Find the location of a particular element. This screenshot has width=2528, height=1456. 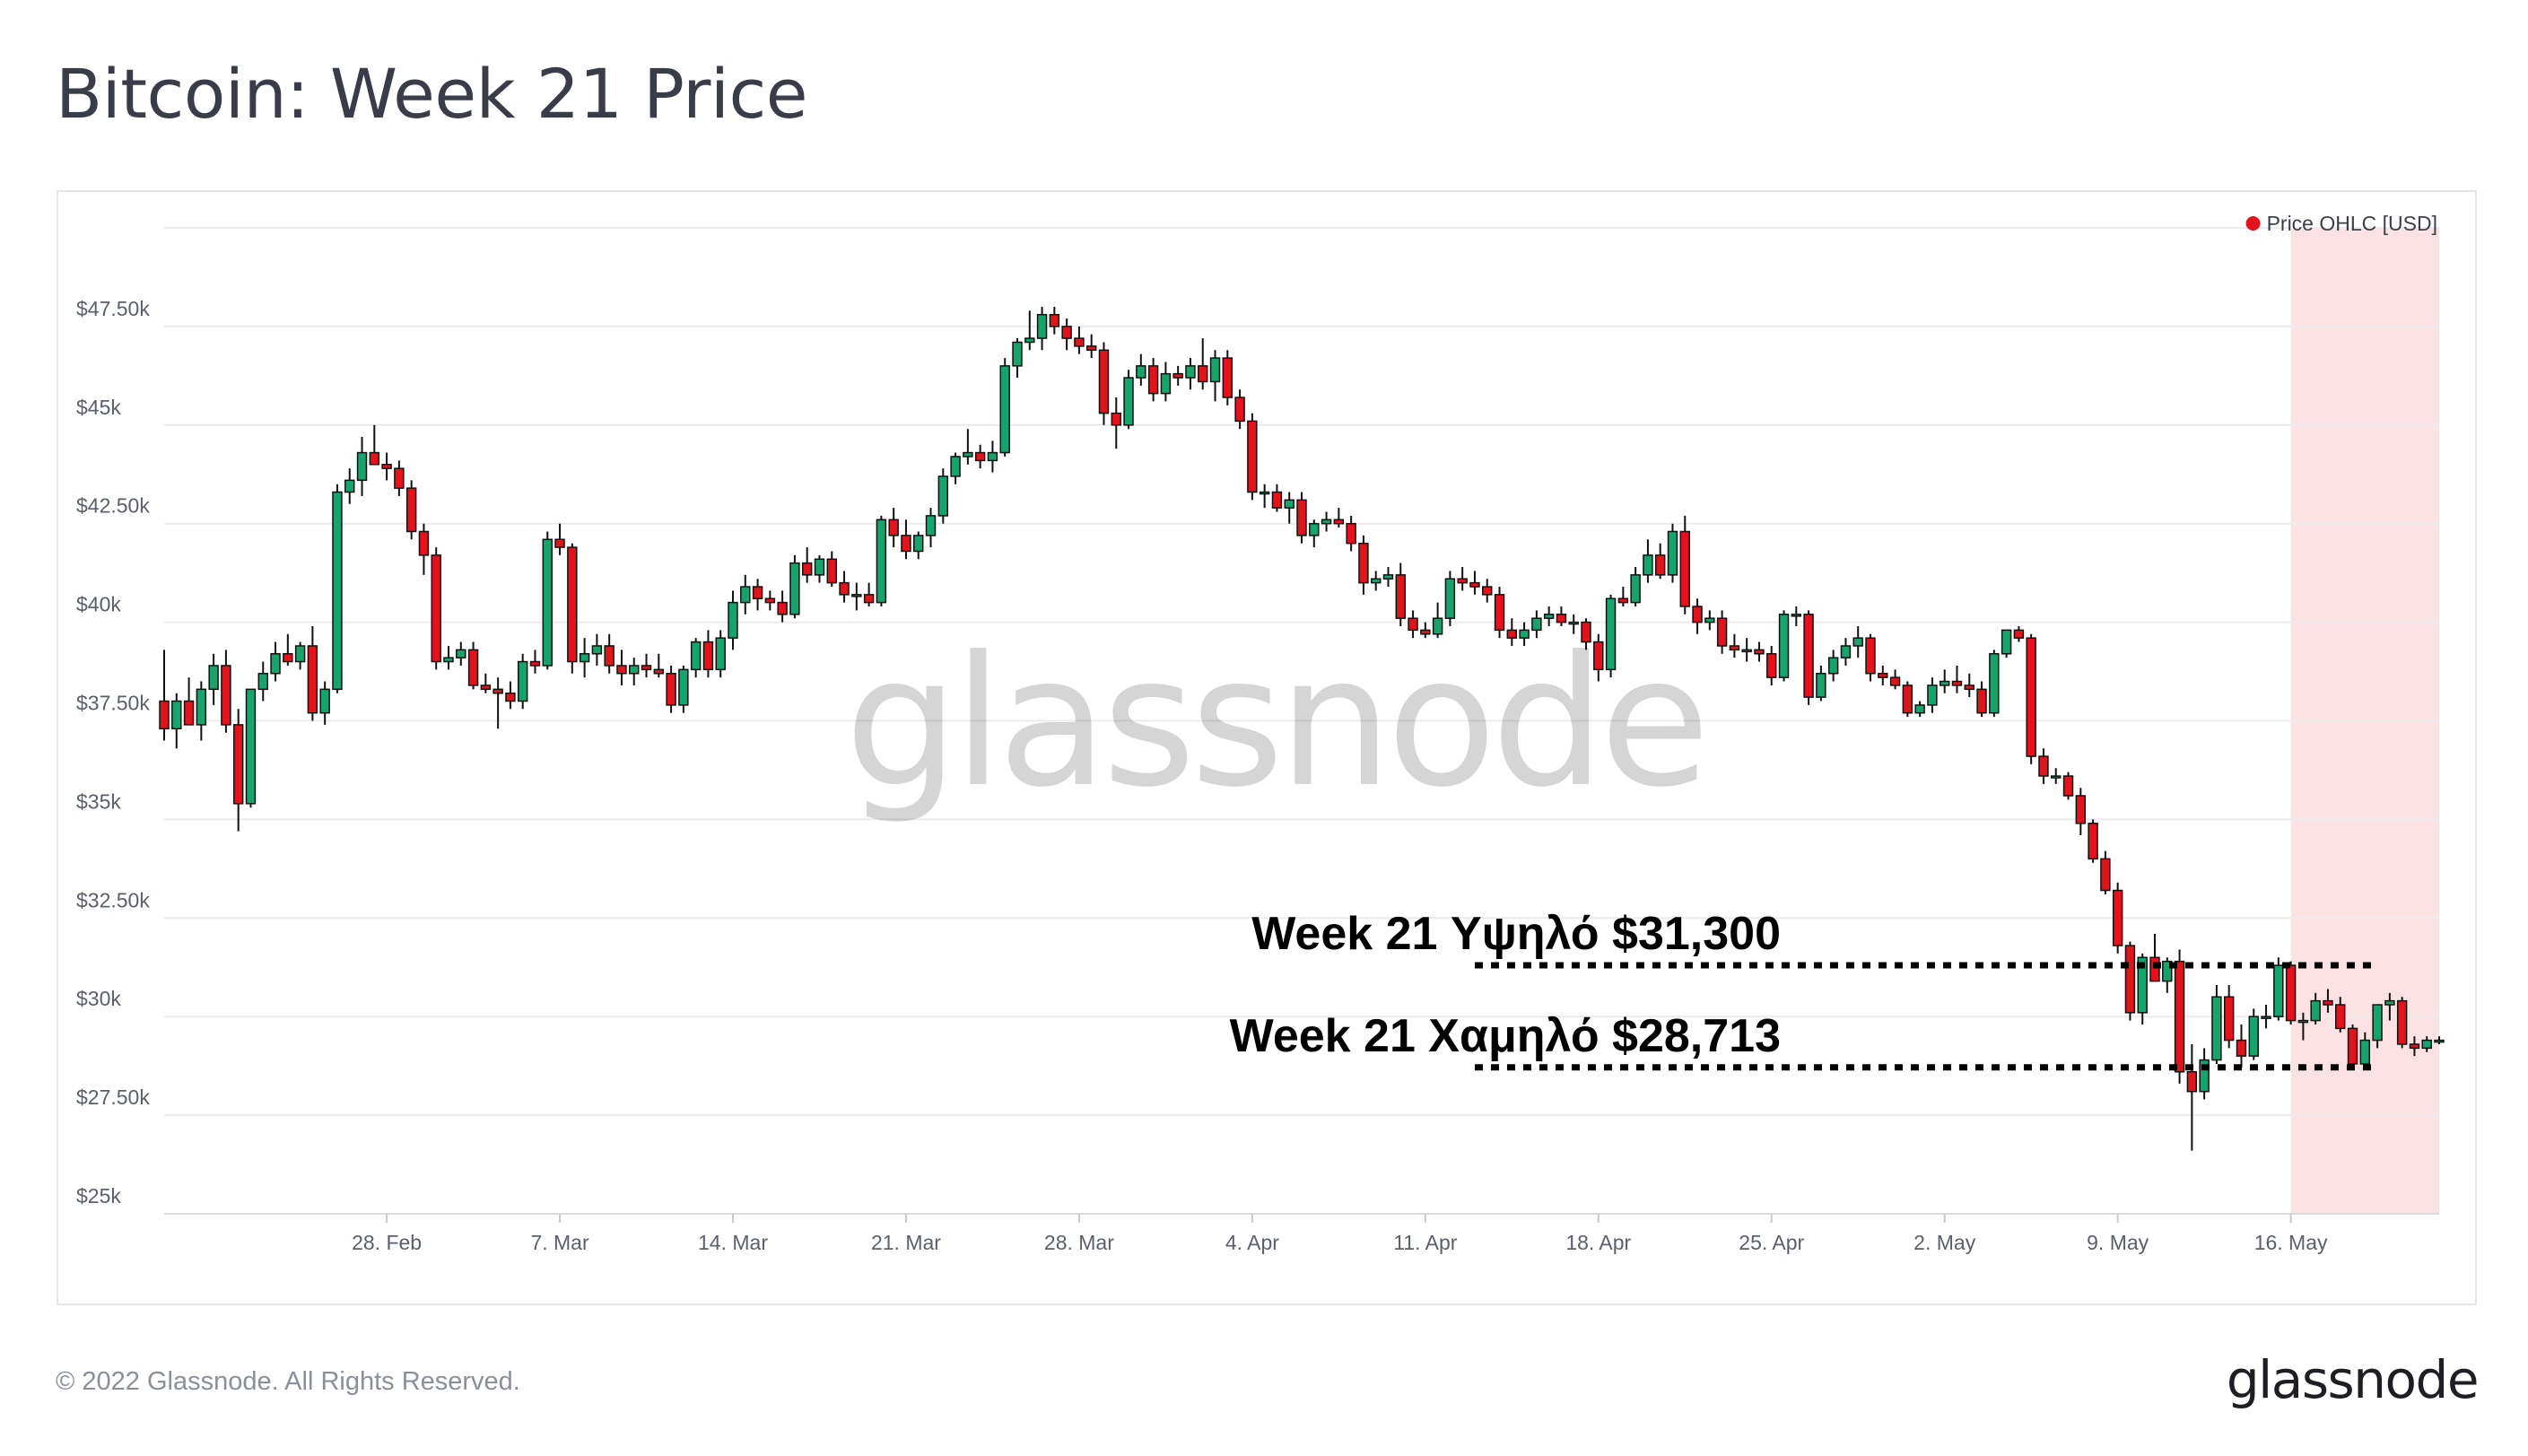

y-tick-label: $45k is located at coordinates (99, 407).